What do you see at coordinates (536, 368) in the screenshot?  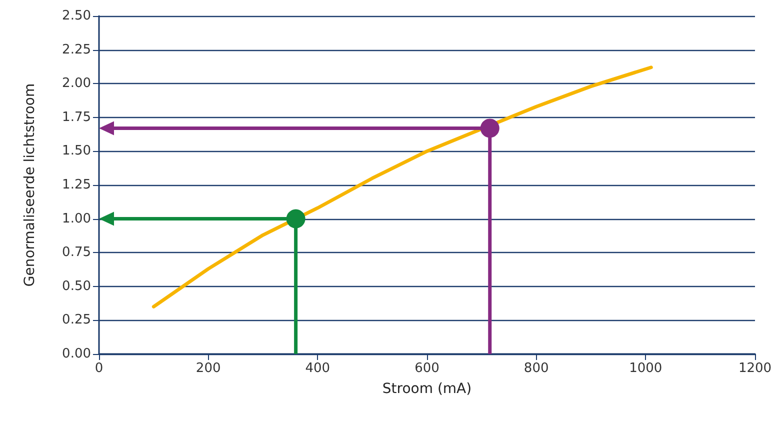 I see `x-tick-label: 800` at bounding box center [536, 368].